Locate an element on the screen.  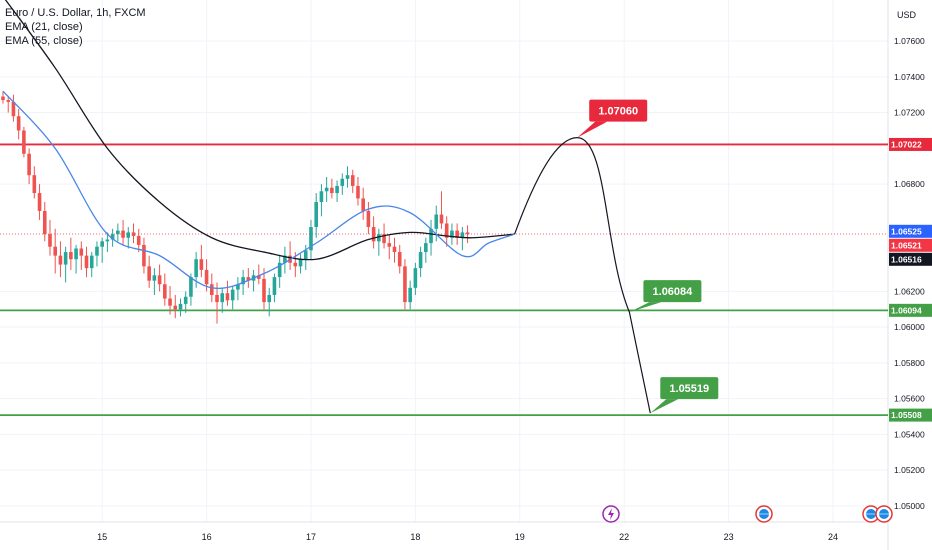
price-callout-text: 1.06084 is located at coordinates (673, 292).